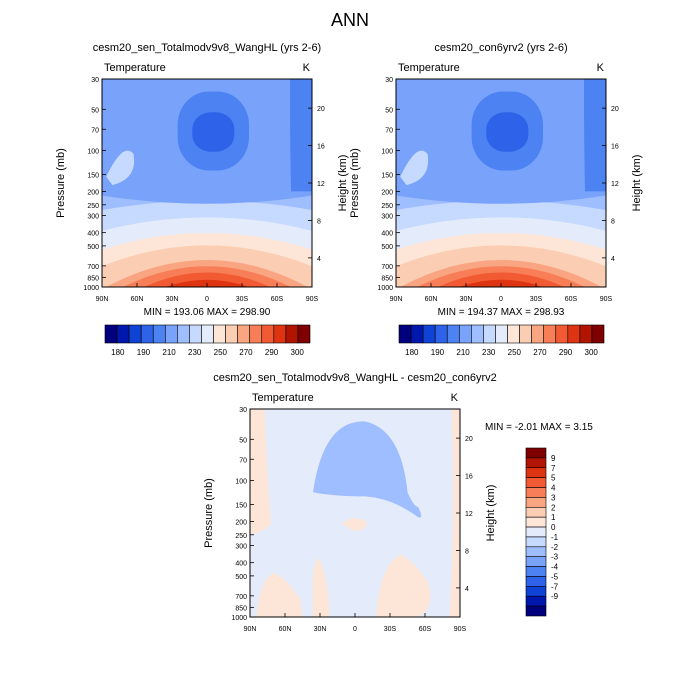 The height and width of the screenshot is (700, 700). Describe the element at coordinates (555, 586) in the screenshot. I see `colorbar-label: -7` at that location.